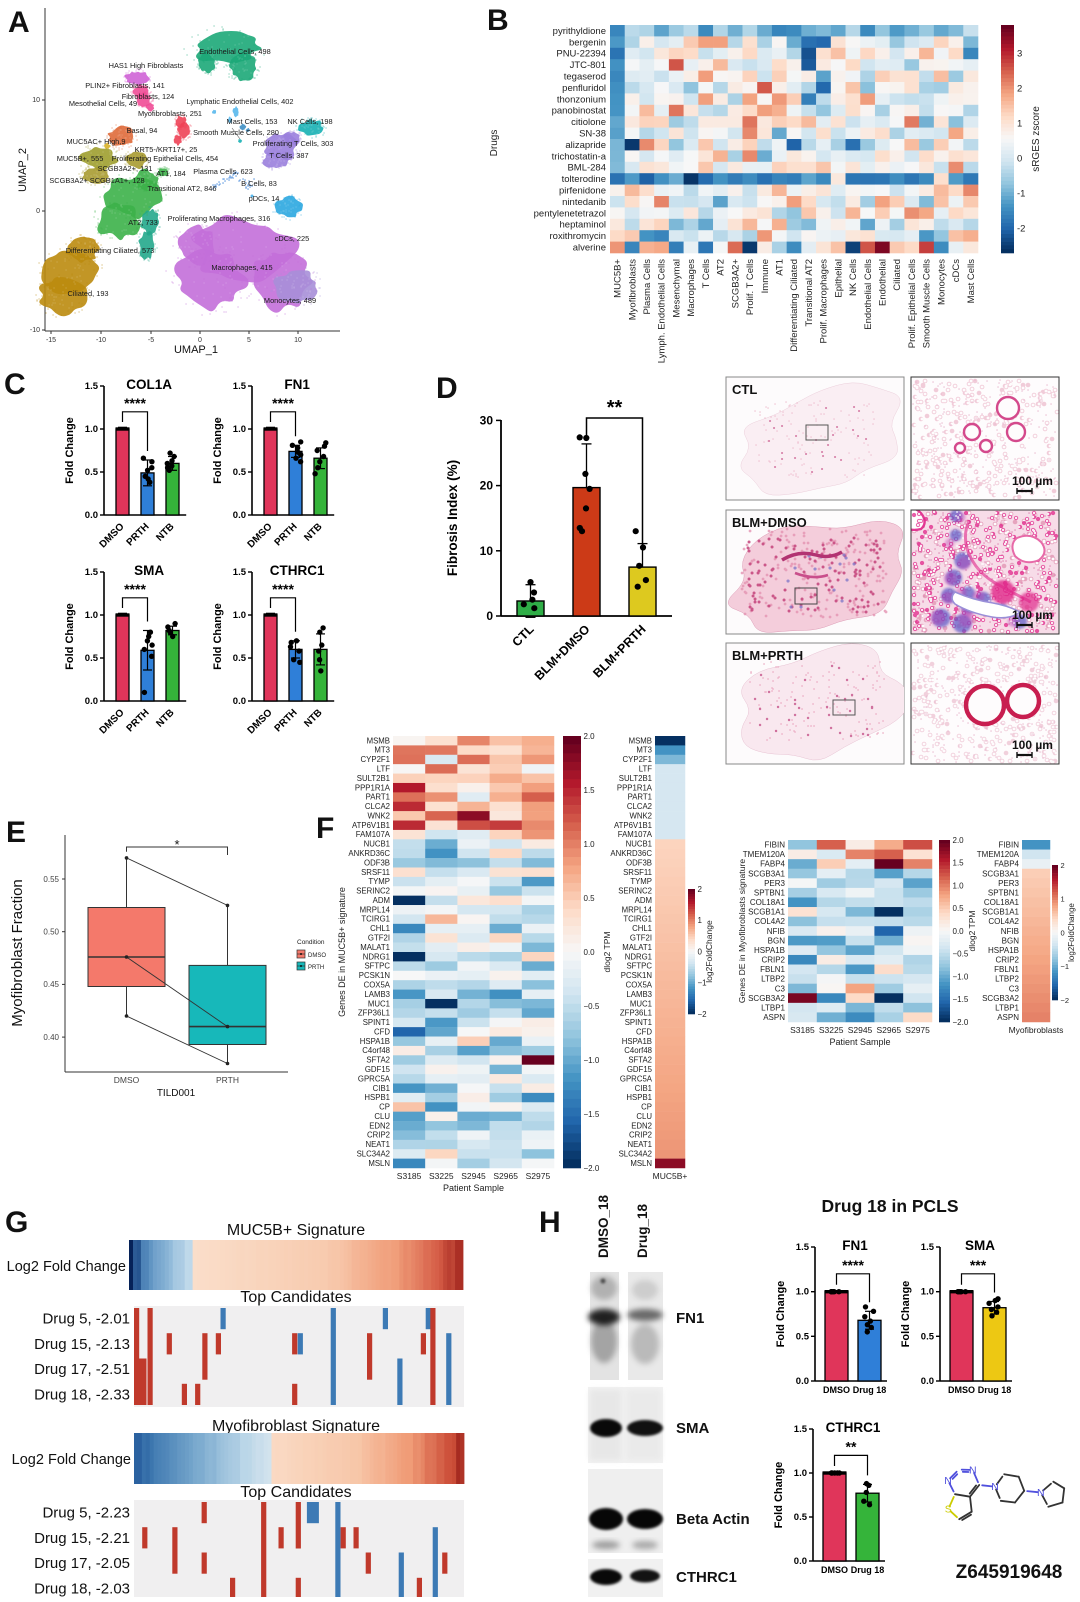  I want to click on svg-text: Drug 18, -2.33, so click(82, 1394).